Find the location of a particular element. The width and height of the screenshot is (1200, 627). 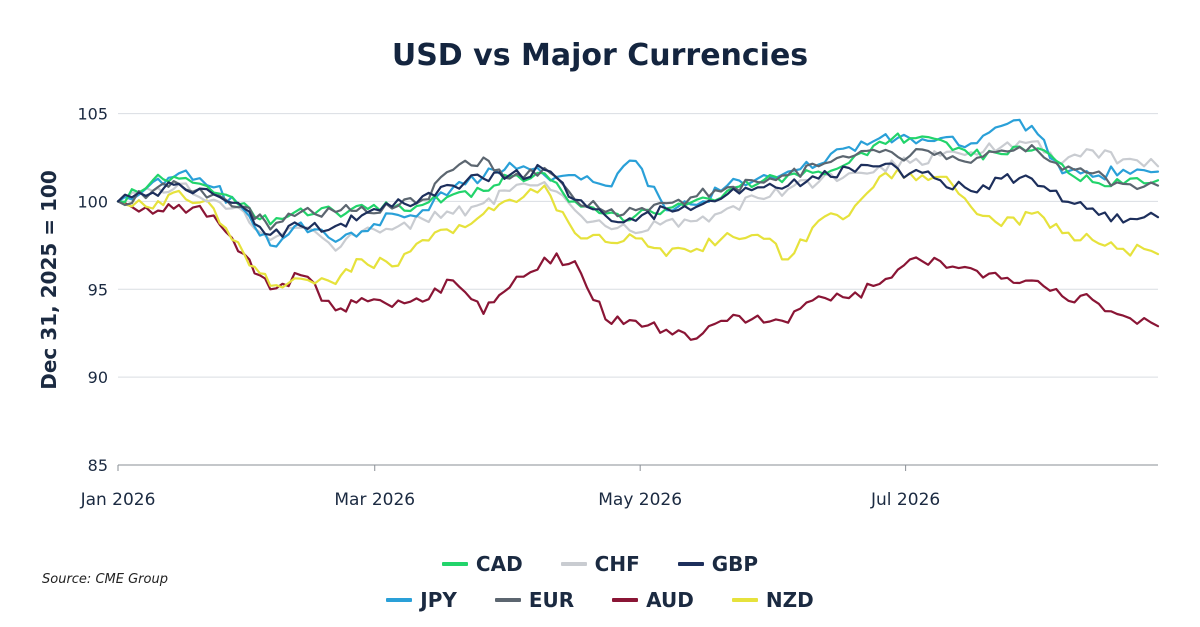

legend-label: NZD is located at coordinates (789, 600).